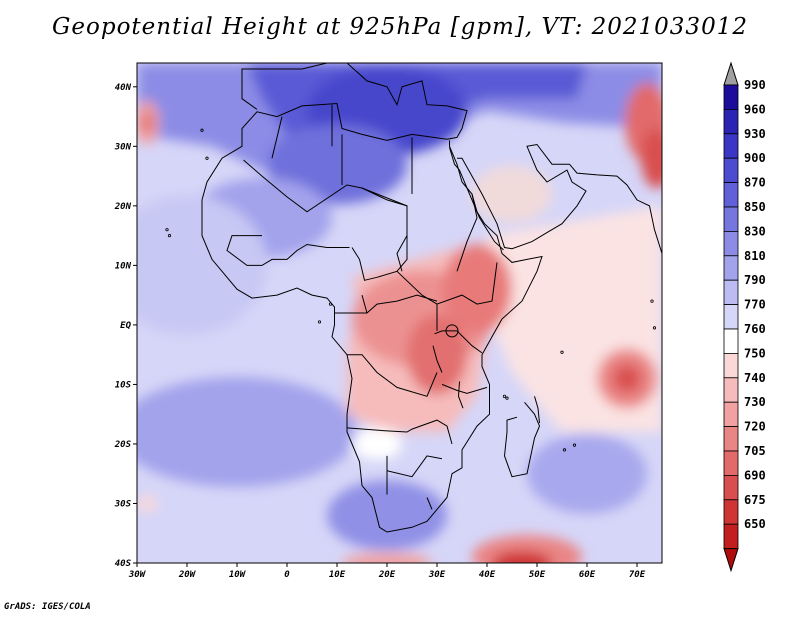 This screenshot has width=800, height=618. I want to click on lakes-red, so click(437, 354).